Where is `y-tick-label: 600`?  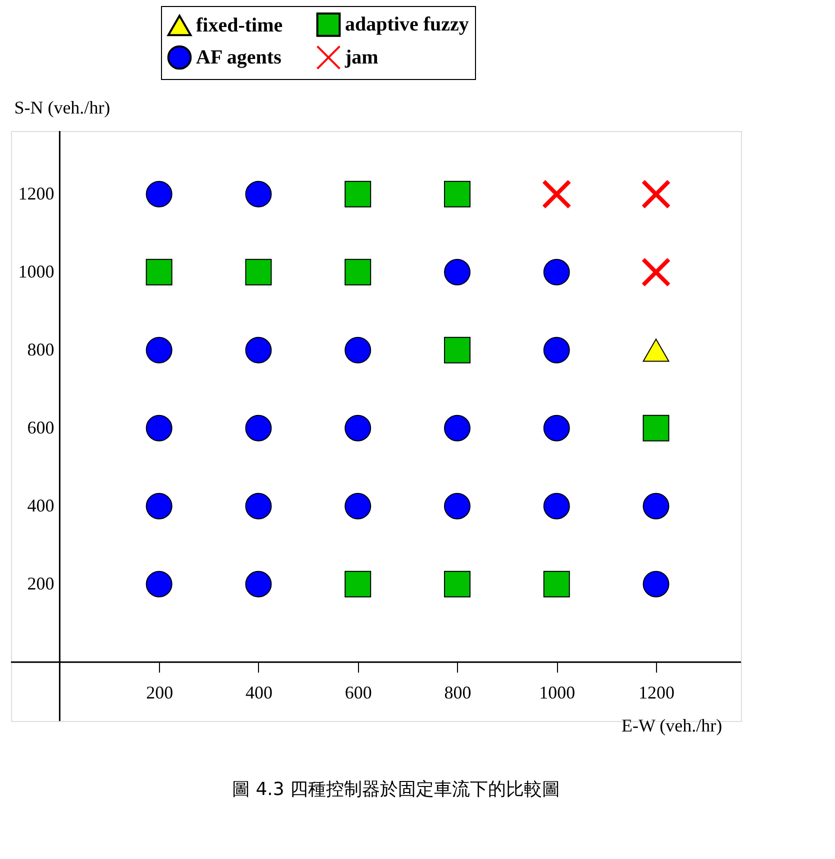 y-tick-label: 600 is located at coordinates (40, 428).